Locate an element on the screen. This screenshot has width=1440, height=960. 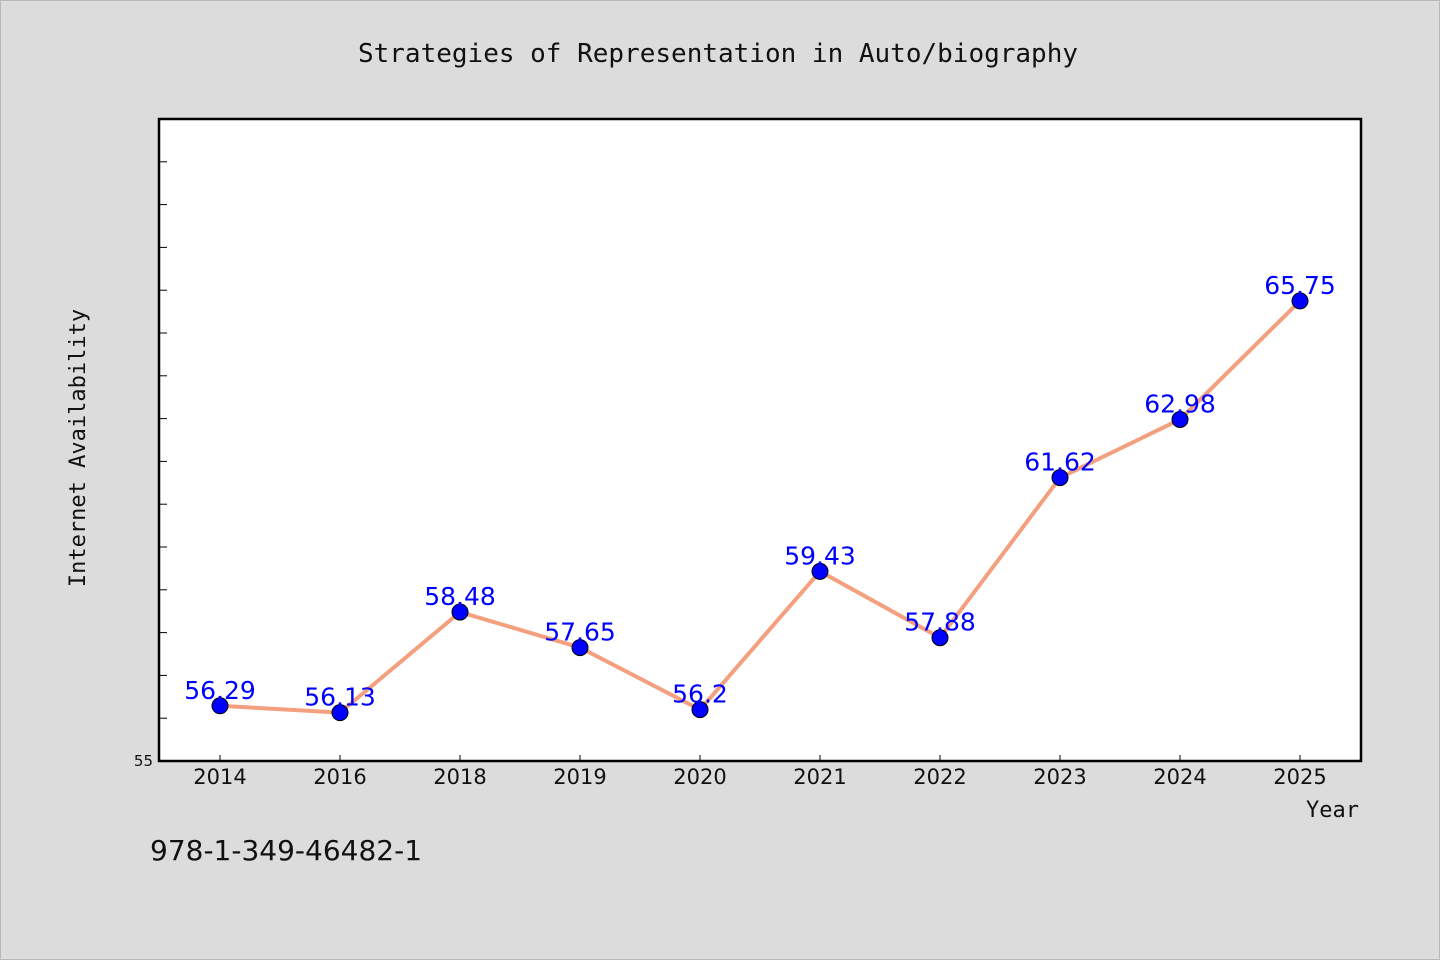
data-label: 62.98 is located at coordinates (1180, 403).